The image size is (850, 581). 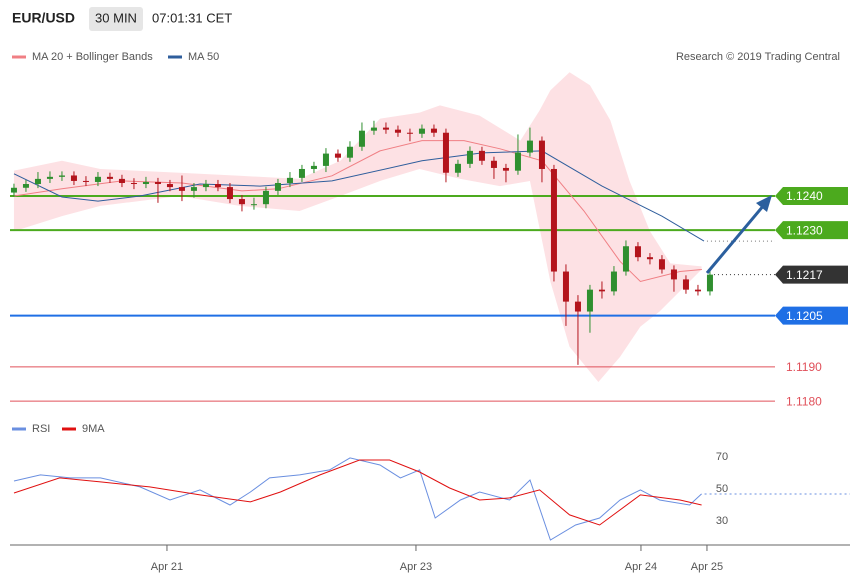 What do you see at coordinates (416, 567) in the screenshot?
I see `x-tick-label: Apr 23` at bounding box center [416, 567].